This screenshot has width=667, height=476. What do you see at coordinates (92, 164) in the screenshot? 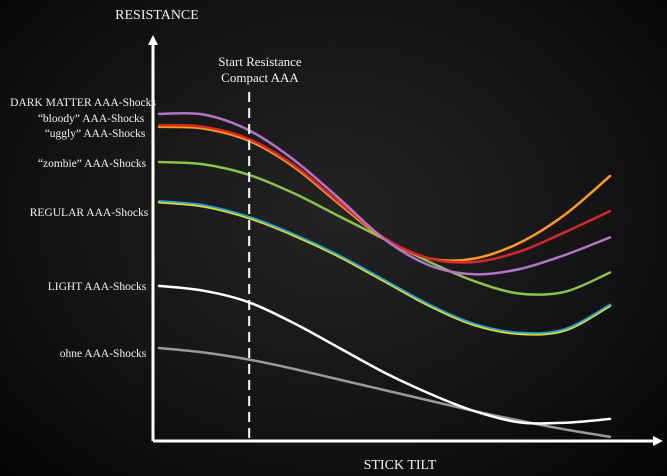
I see `legend-entry-zombie: “zombie” AAA-Shocks` at bounding box center [92, 164].